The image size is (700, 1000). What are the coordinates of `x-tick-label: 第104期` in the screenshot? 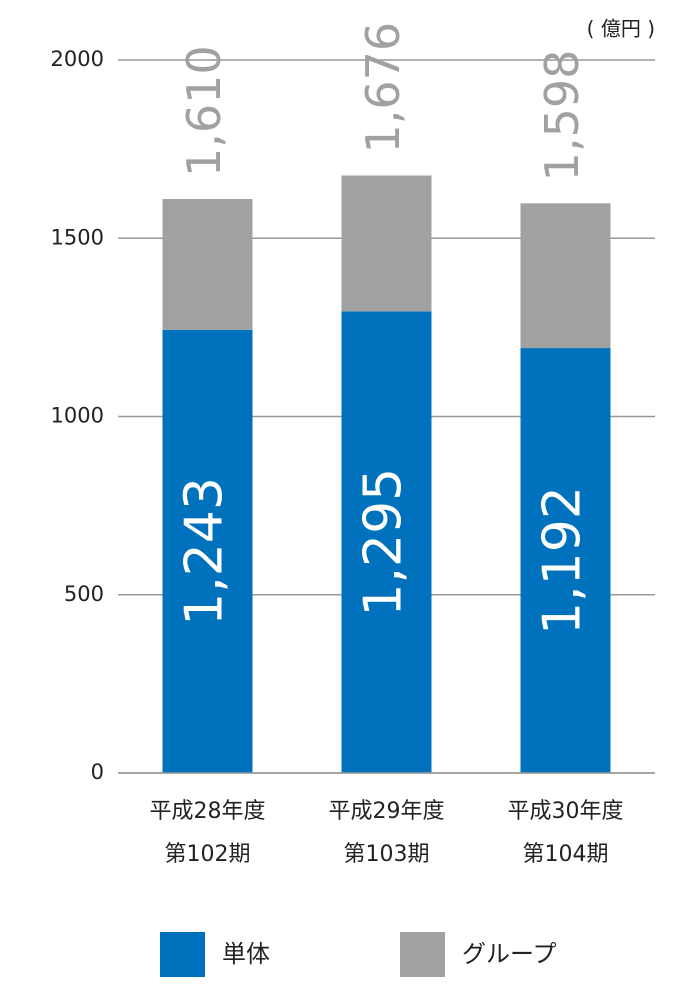 It's located at (566, 854).